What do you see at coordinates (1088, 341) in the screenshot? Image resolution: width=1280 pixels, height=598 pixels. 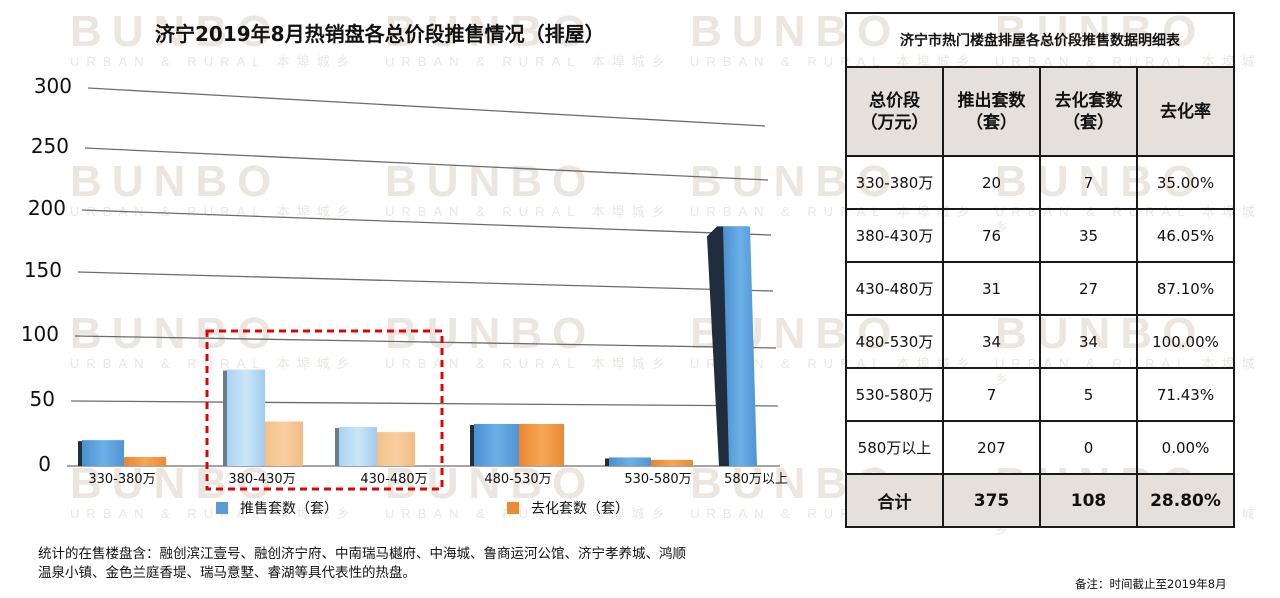 I see `cell-sold: 34` at bounding box center [1088, 341].